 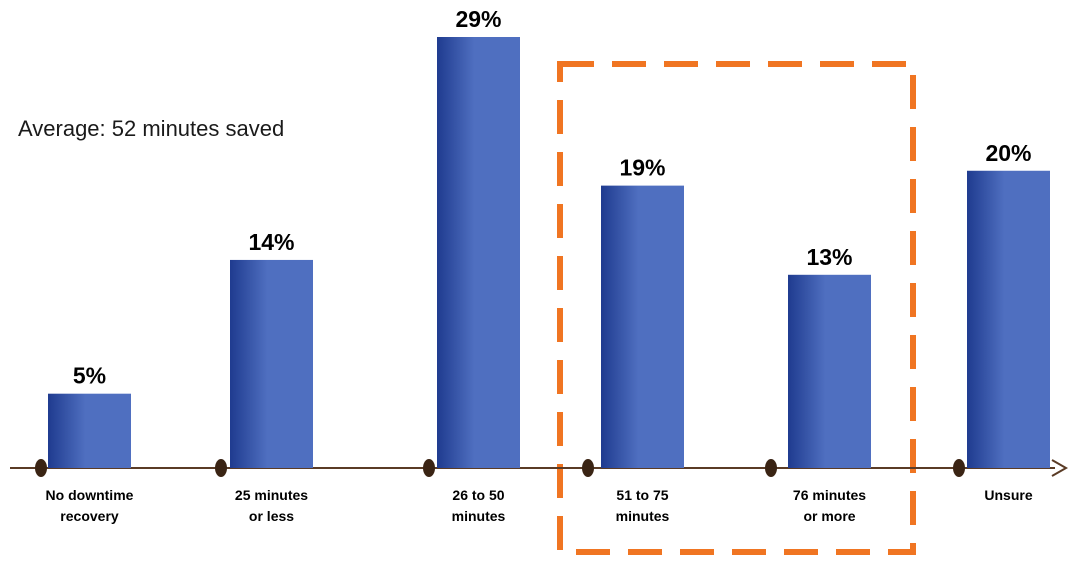 What do you see at coordinates (271, 242) in the screenshot?
I see `bar-value-label: 14%` at bounding box center [271, 242].